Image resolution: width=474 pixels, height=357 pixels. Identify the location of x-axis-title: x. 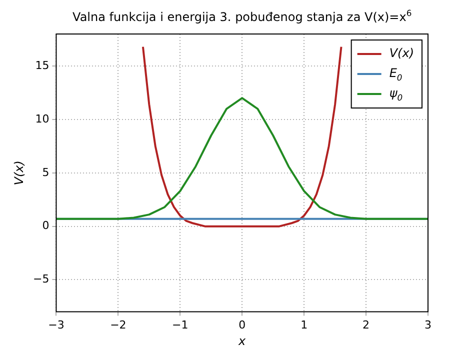
(242, 341).